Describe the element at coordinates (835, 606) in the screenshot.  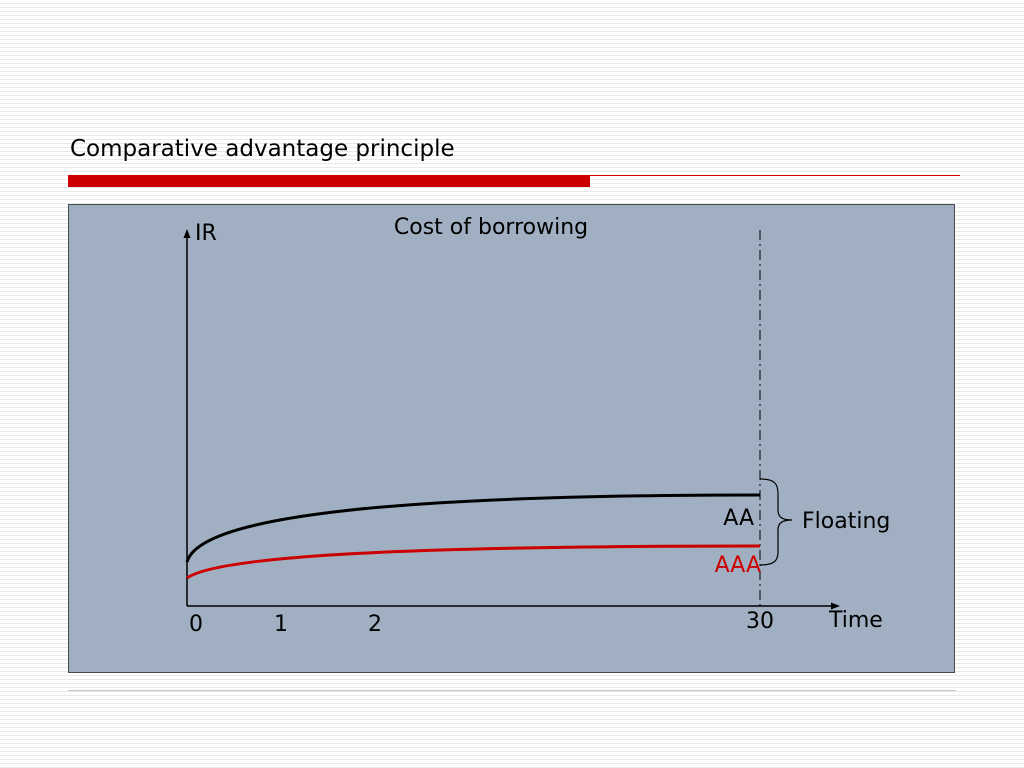
I see `x-axis-arrow` at that location.